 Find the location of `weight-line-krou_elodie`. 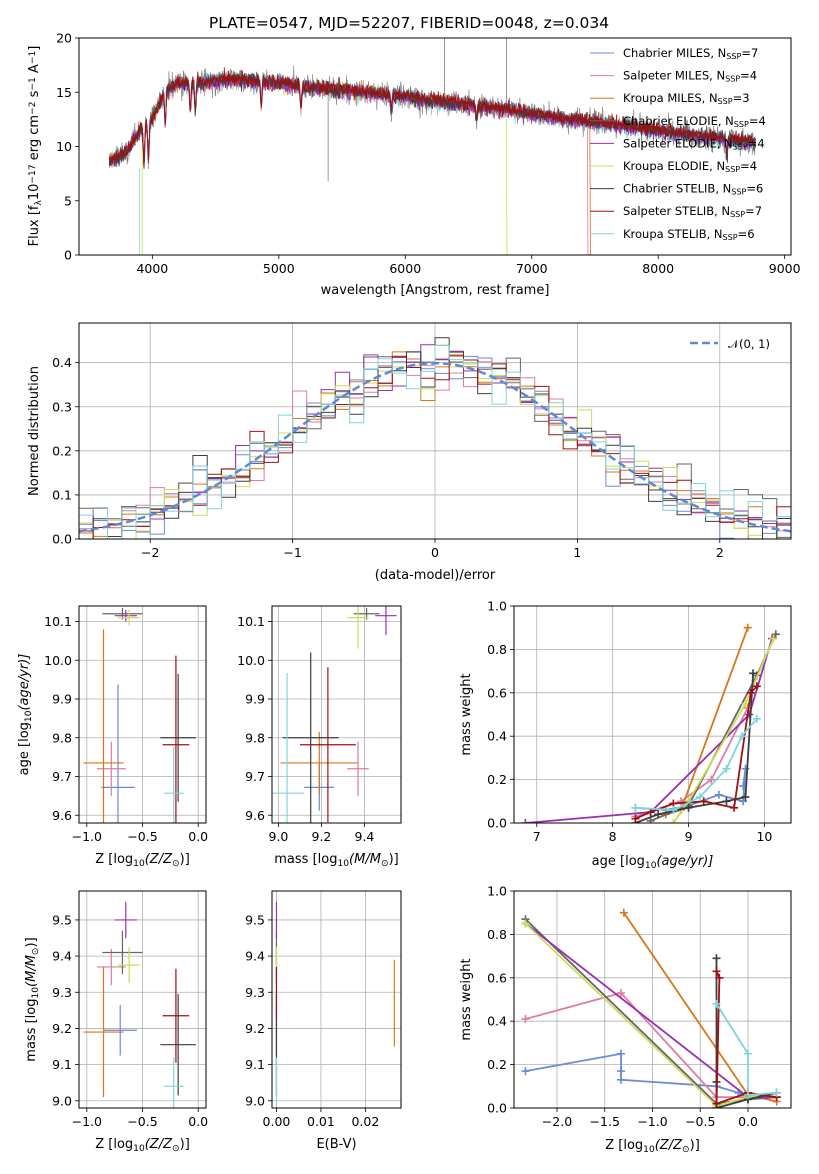

weight-line-krou_elodie is located at coordinates (723, 730).